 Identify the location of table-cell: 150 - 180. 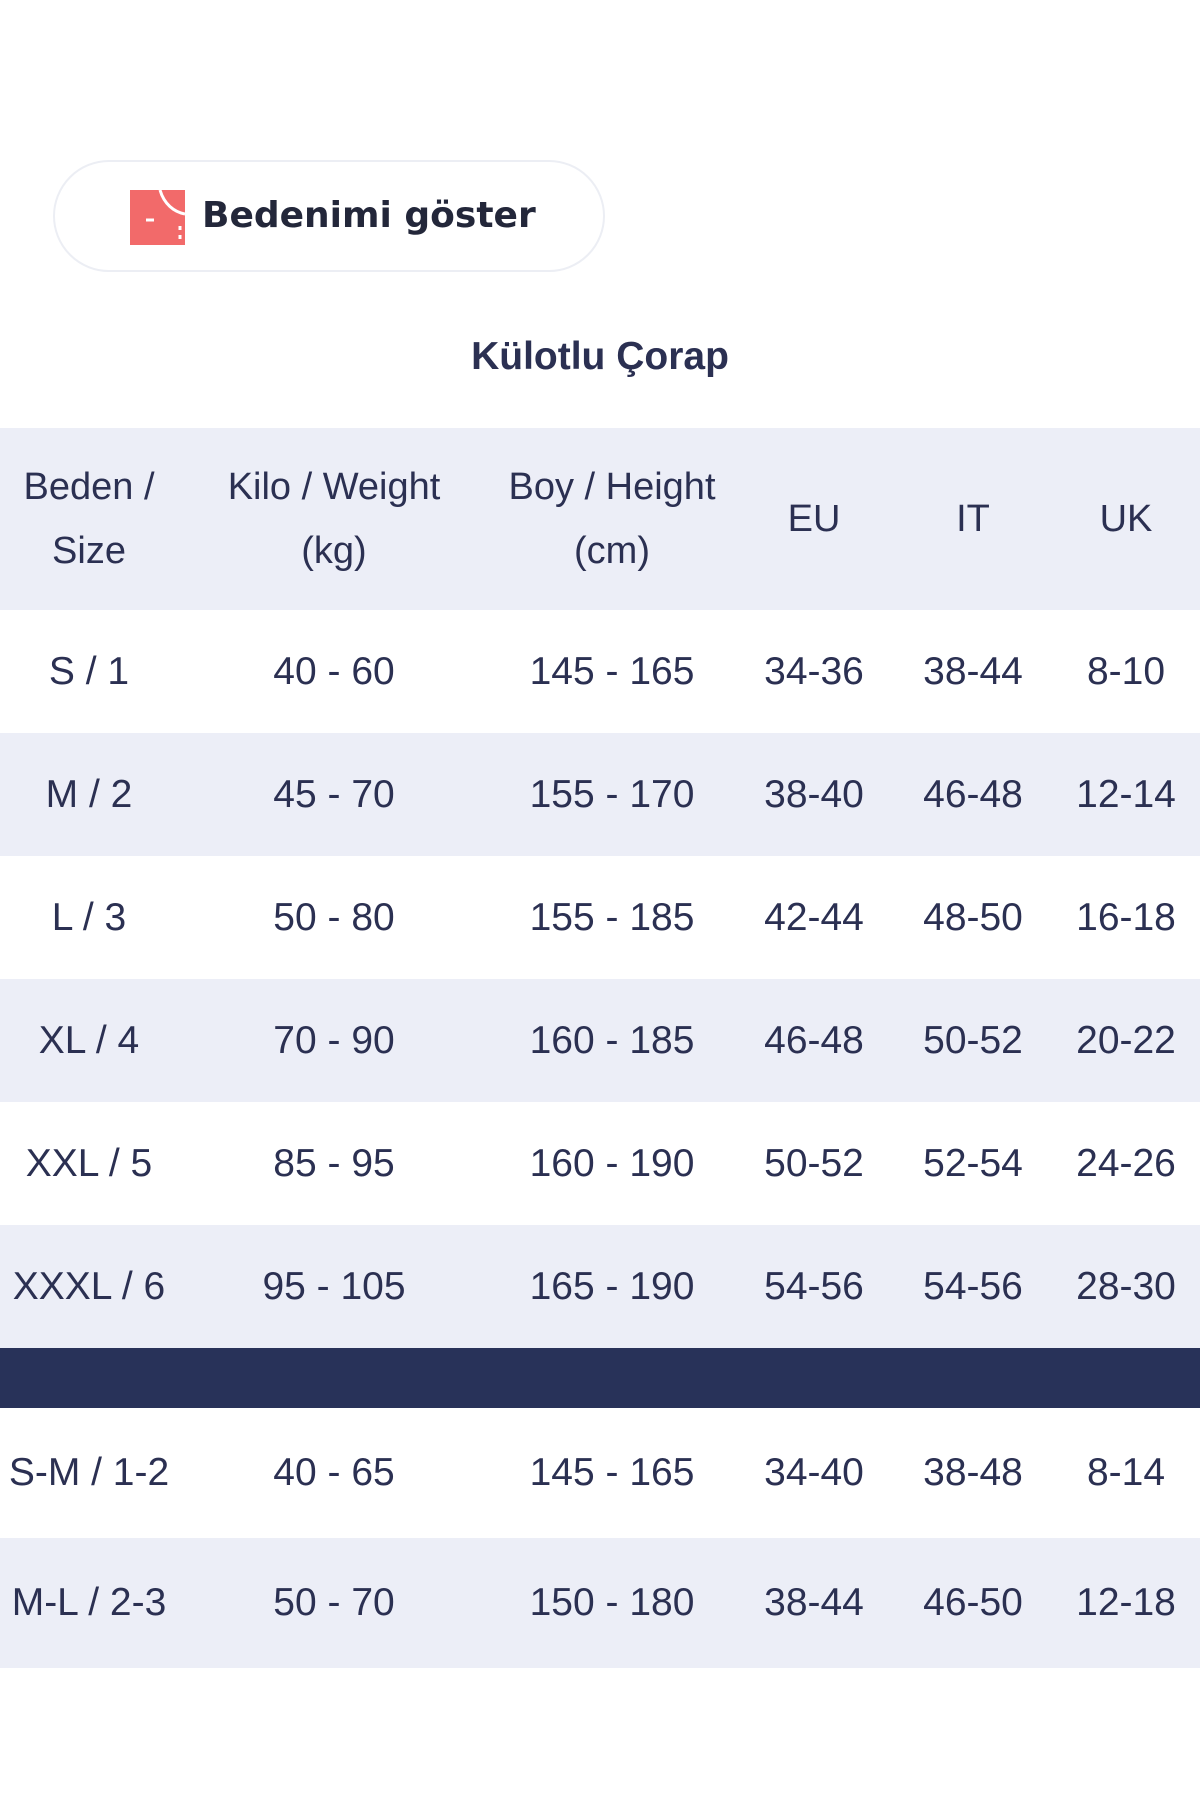
(612, 1602).